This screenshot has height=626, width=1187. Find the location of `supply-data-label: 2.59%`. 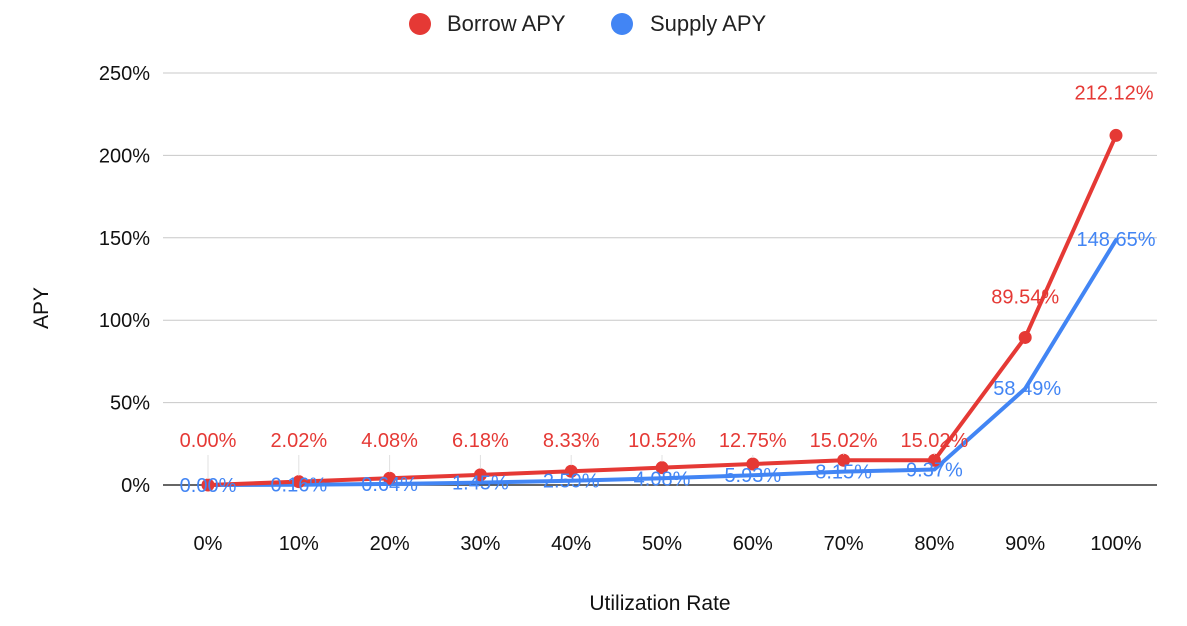

supply-data-label: 2.59% is located at coordinates (571, 482).